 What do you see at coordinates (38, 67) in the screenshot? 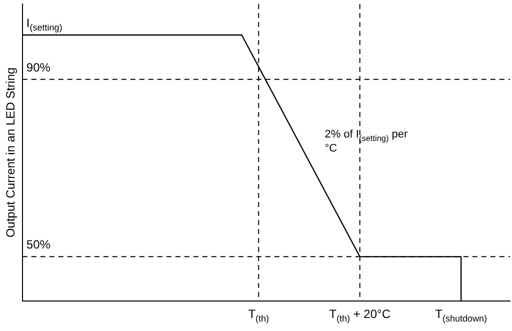
I see `y-tick-label: 90%` at bounding box center [38, 67].